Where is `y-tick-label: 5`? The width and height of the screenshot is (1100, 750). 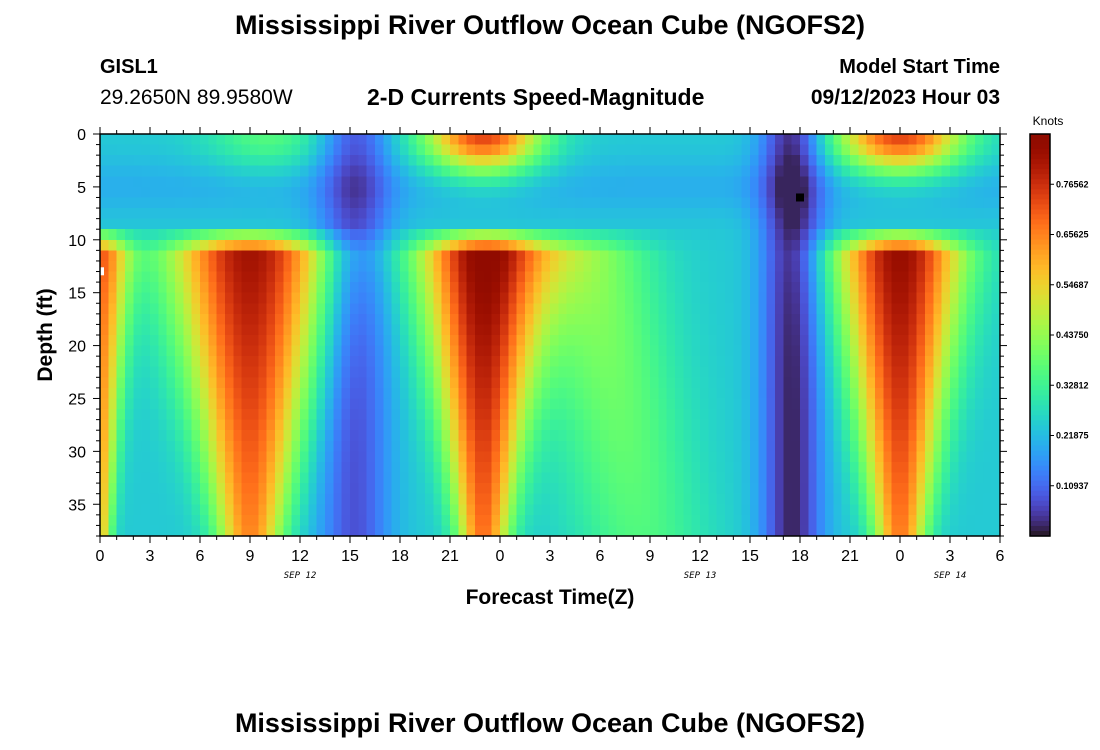
y-tick-label: 5 is located at coordinates (81, 188).